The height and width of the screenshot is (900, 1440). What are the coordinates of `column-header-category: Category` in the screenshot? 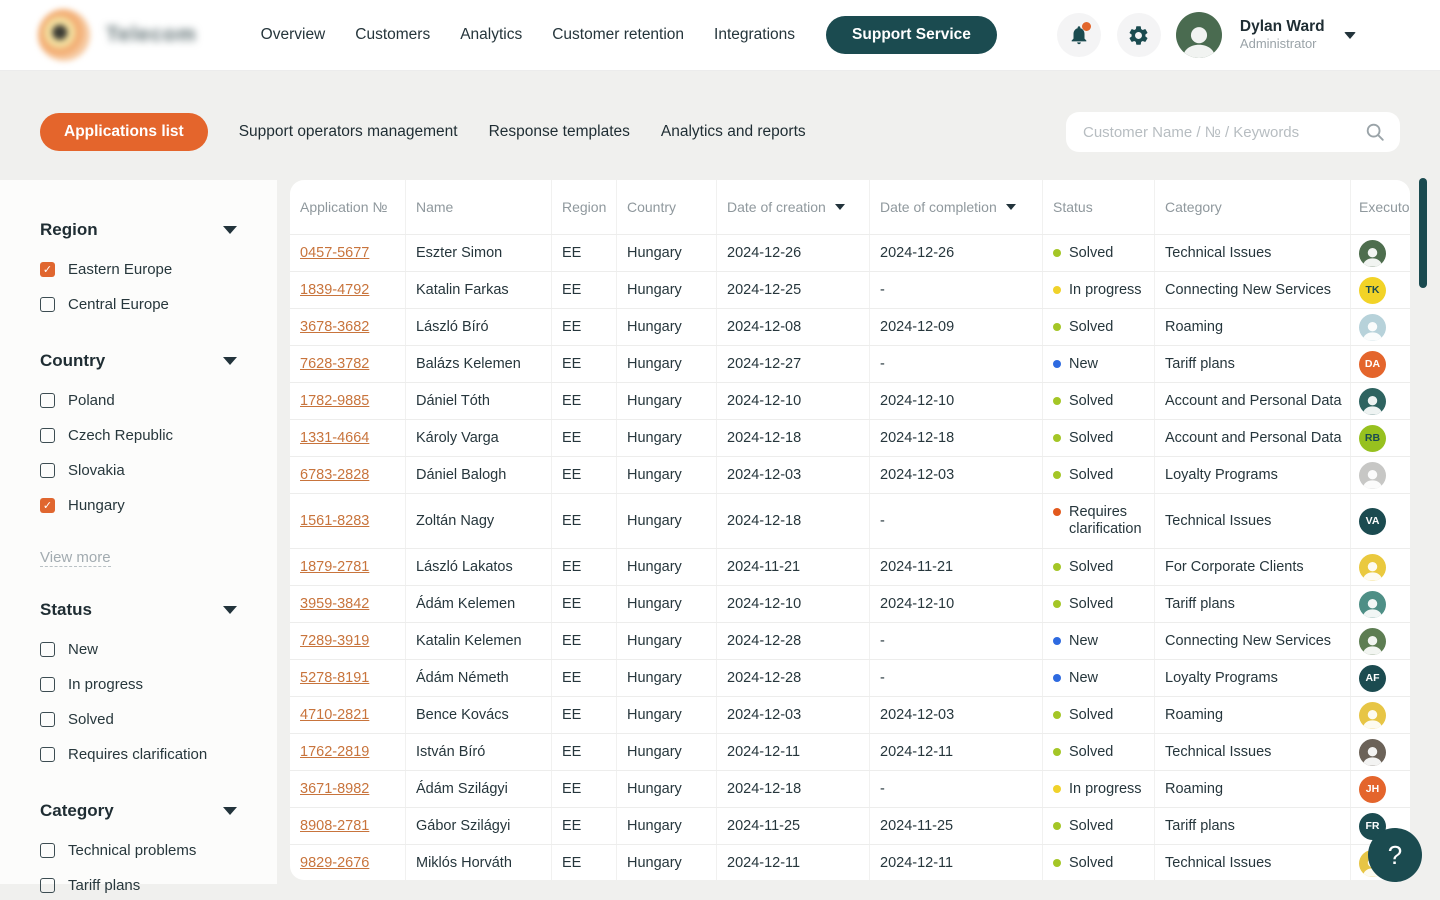 It's located at (1253, 207).